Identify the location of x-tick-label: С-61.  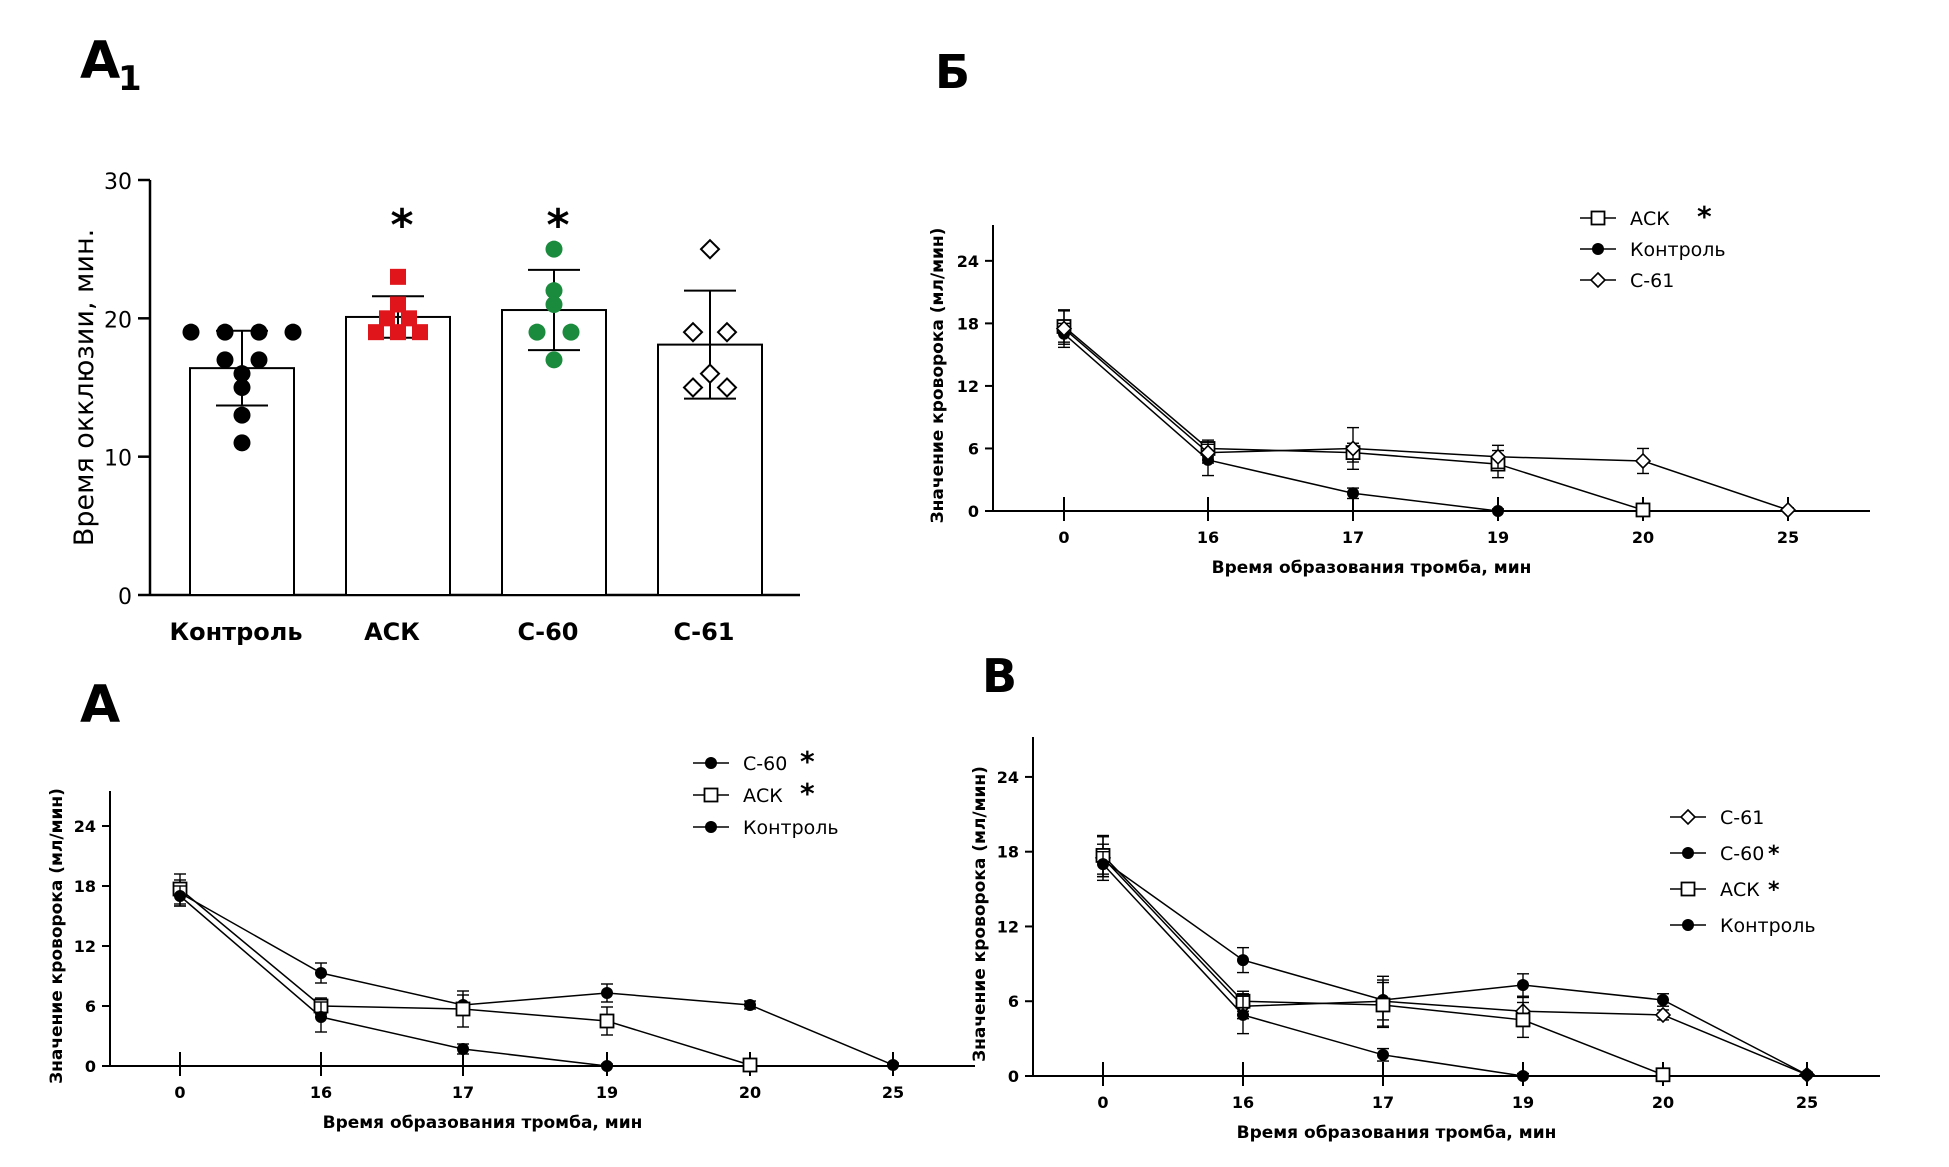
(704, 632).